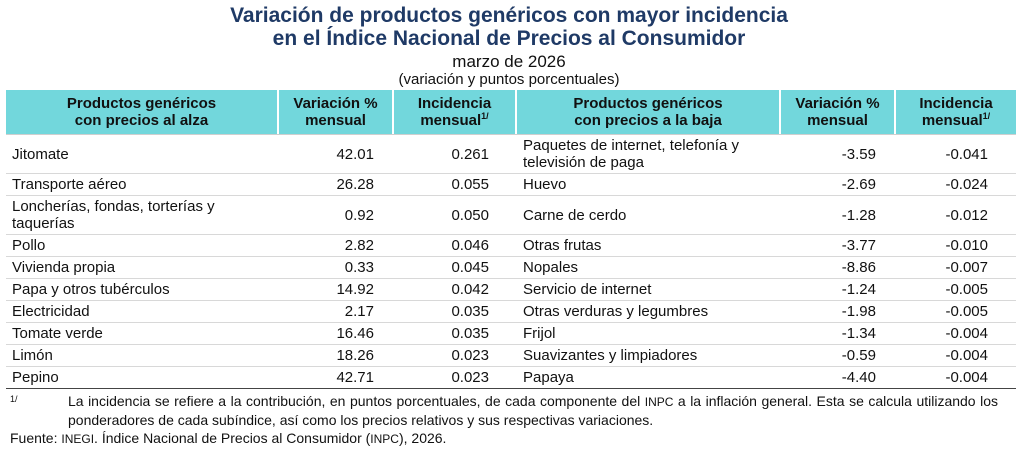  I want to click on down-variation: -8.86, so click(838, 268).